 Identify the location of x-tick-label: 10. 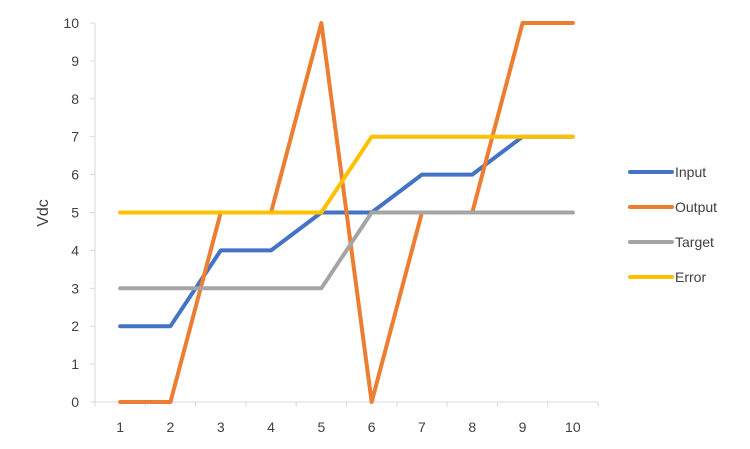
(573, 427).